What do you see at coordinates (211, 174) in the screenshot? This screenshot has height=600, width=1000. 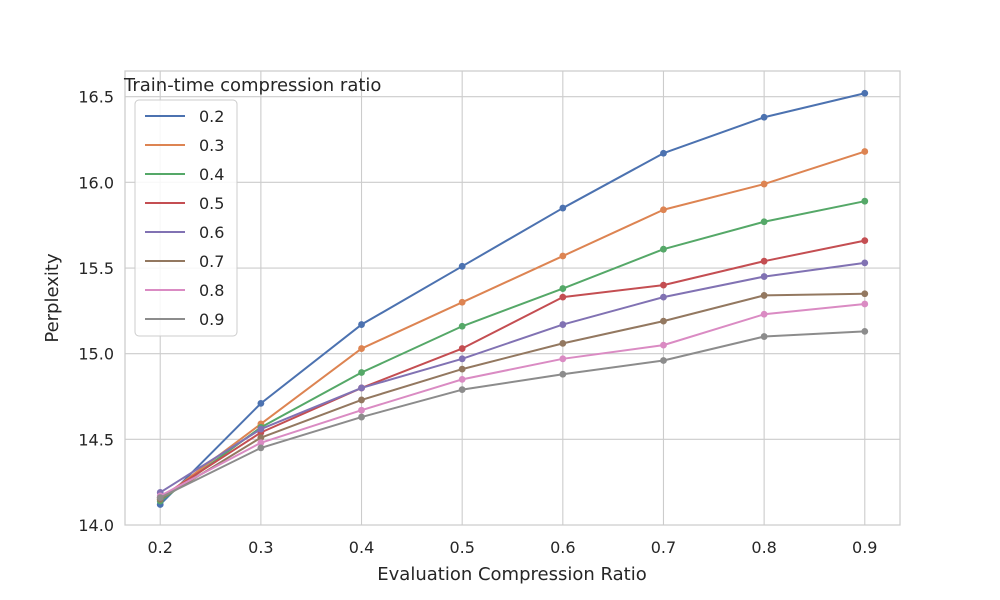 I see `legend-label: 0.4` at bounding box center [211, 174].